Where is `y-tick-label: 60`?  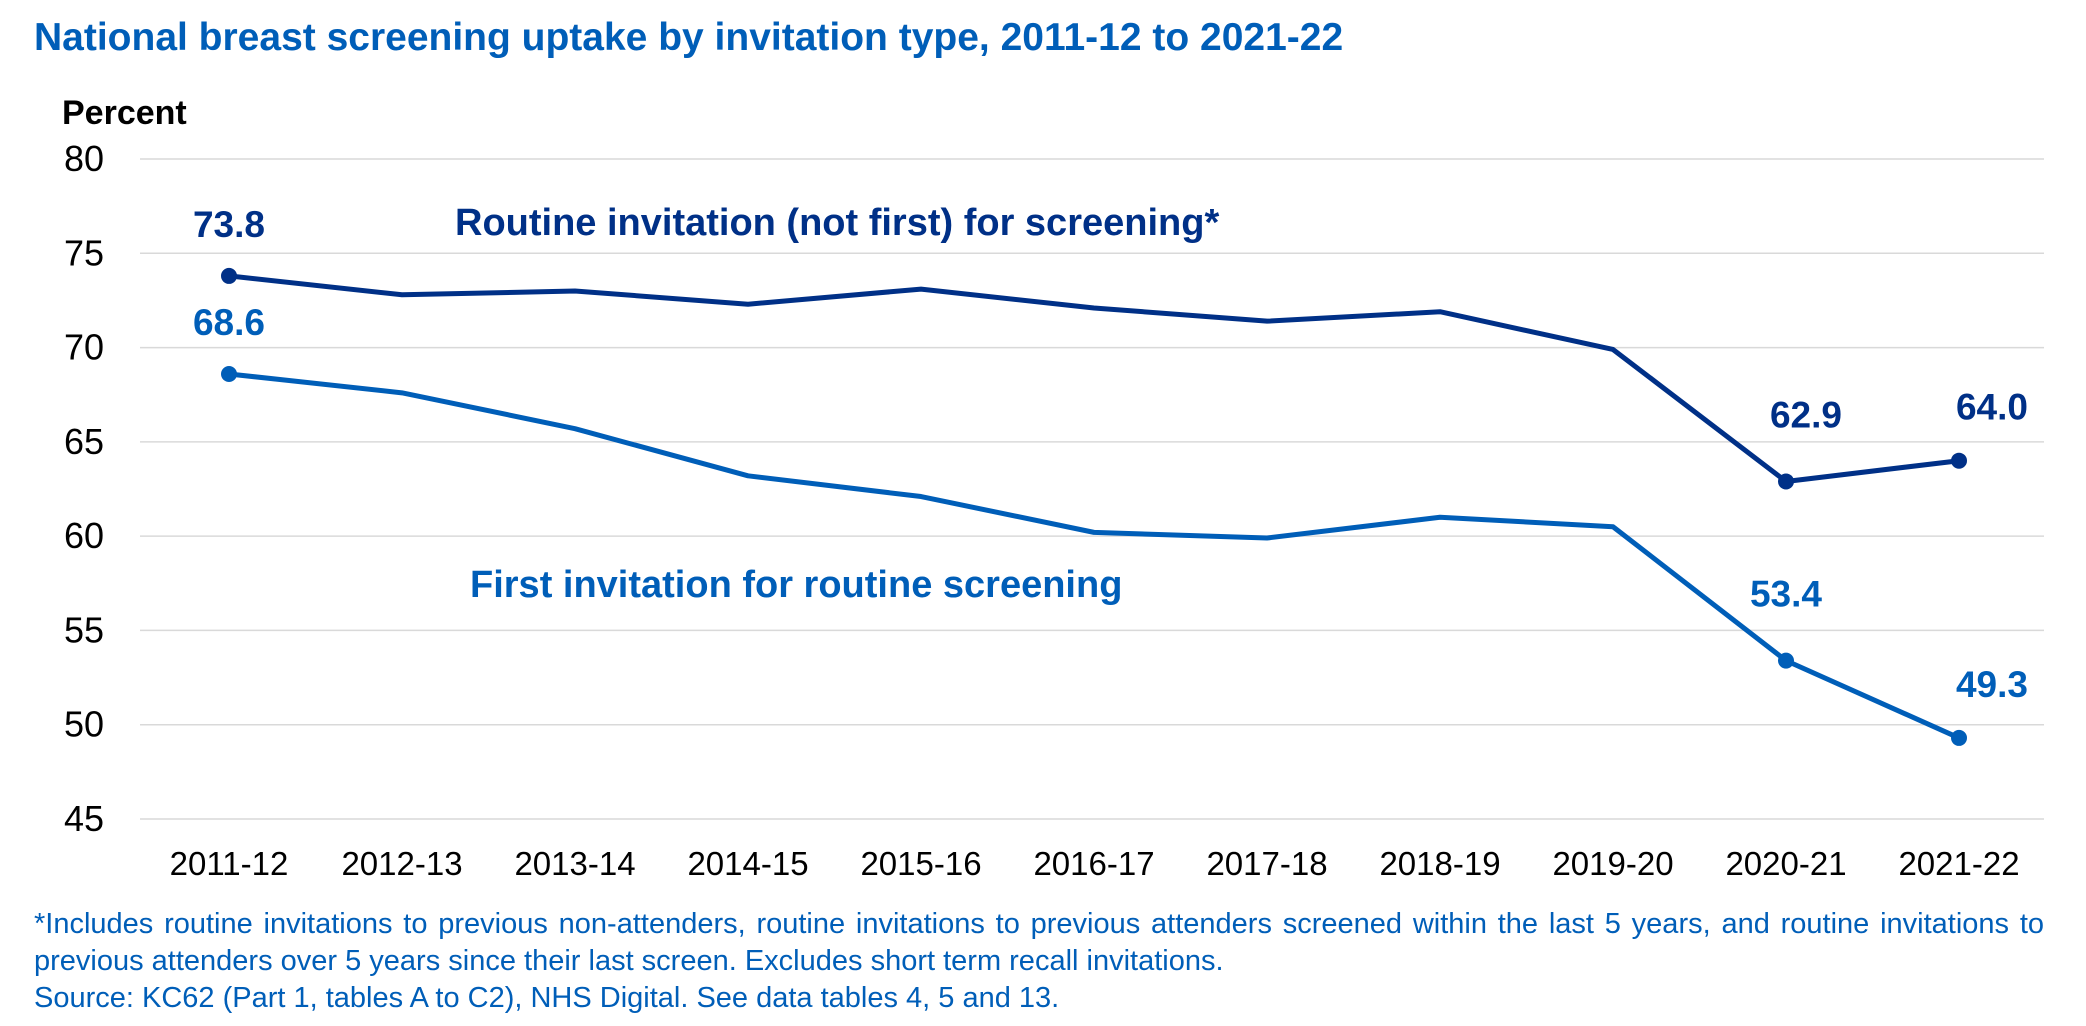 y-tick-label: 60 is located at coordinates (84, 535).